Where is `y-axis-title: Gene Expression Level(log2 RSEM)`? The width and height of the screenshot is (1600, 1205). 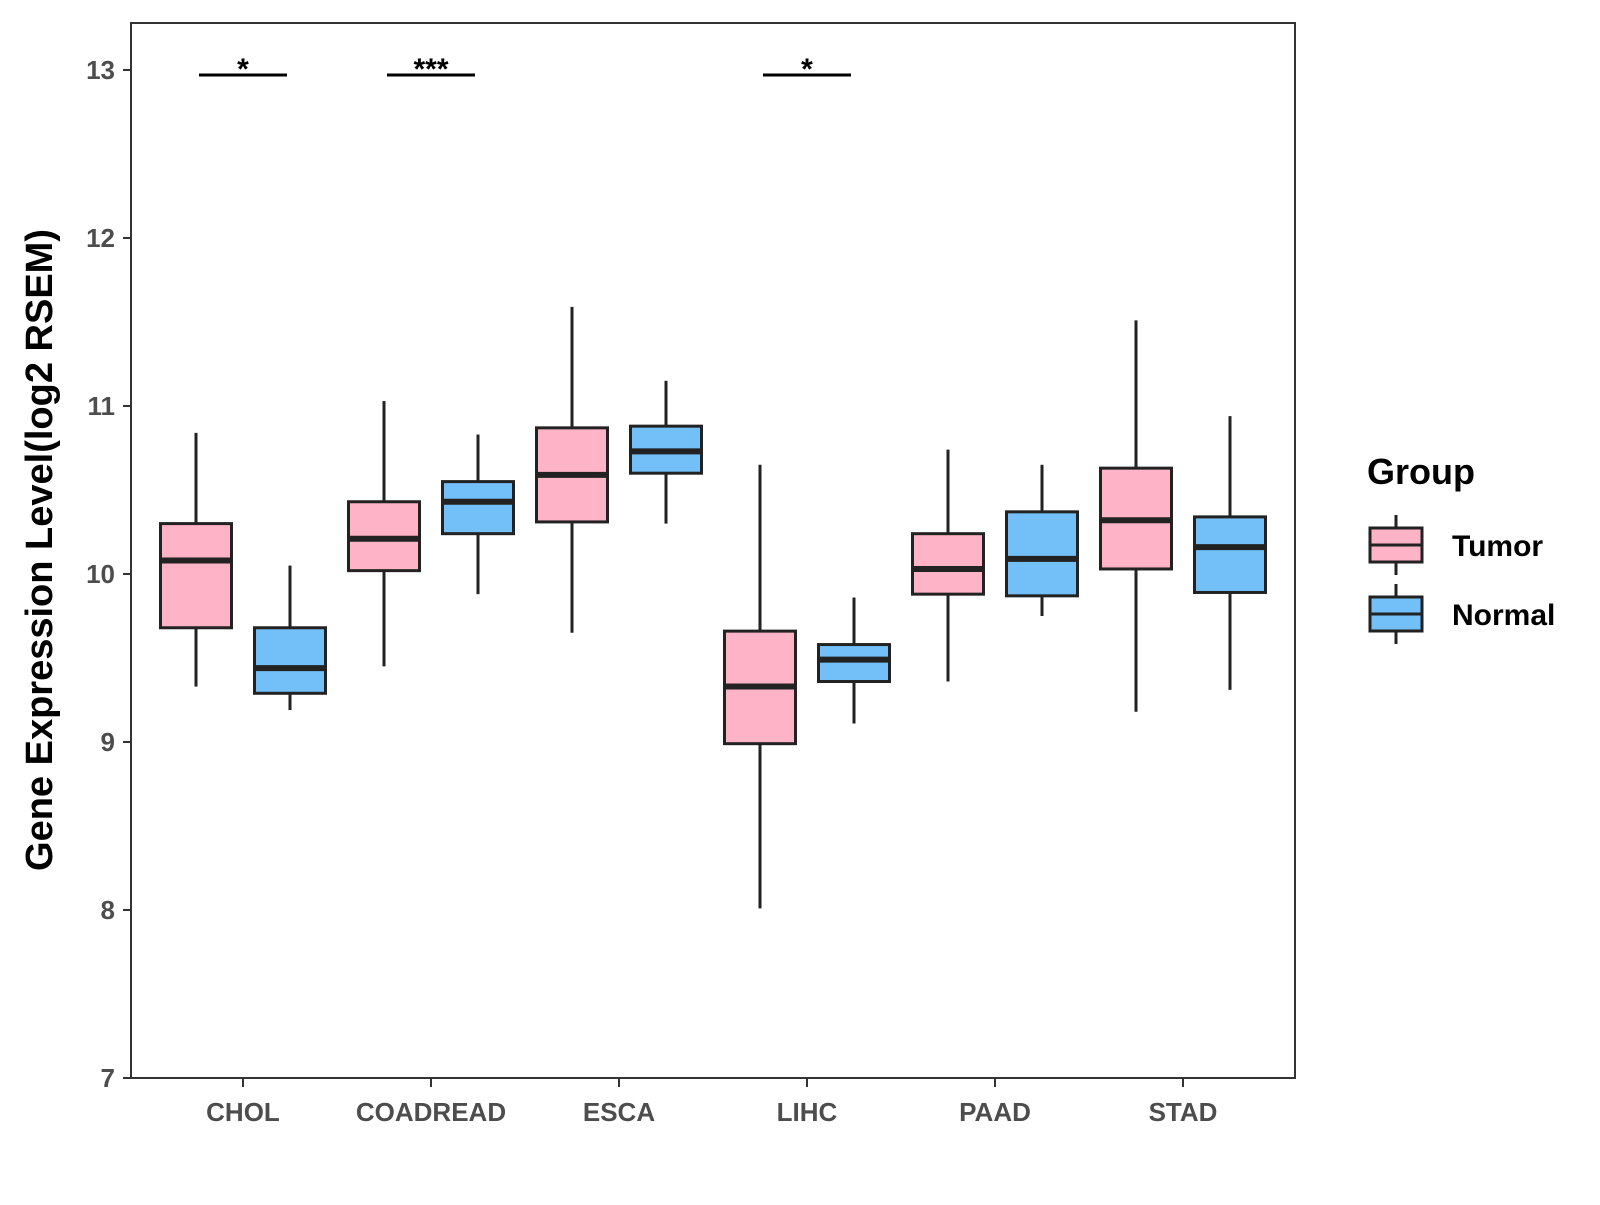
y-axis-title: Gene Expression Level(log2 RSEM) is located at coordinates (40, 550).